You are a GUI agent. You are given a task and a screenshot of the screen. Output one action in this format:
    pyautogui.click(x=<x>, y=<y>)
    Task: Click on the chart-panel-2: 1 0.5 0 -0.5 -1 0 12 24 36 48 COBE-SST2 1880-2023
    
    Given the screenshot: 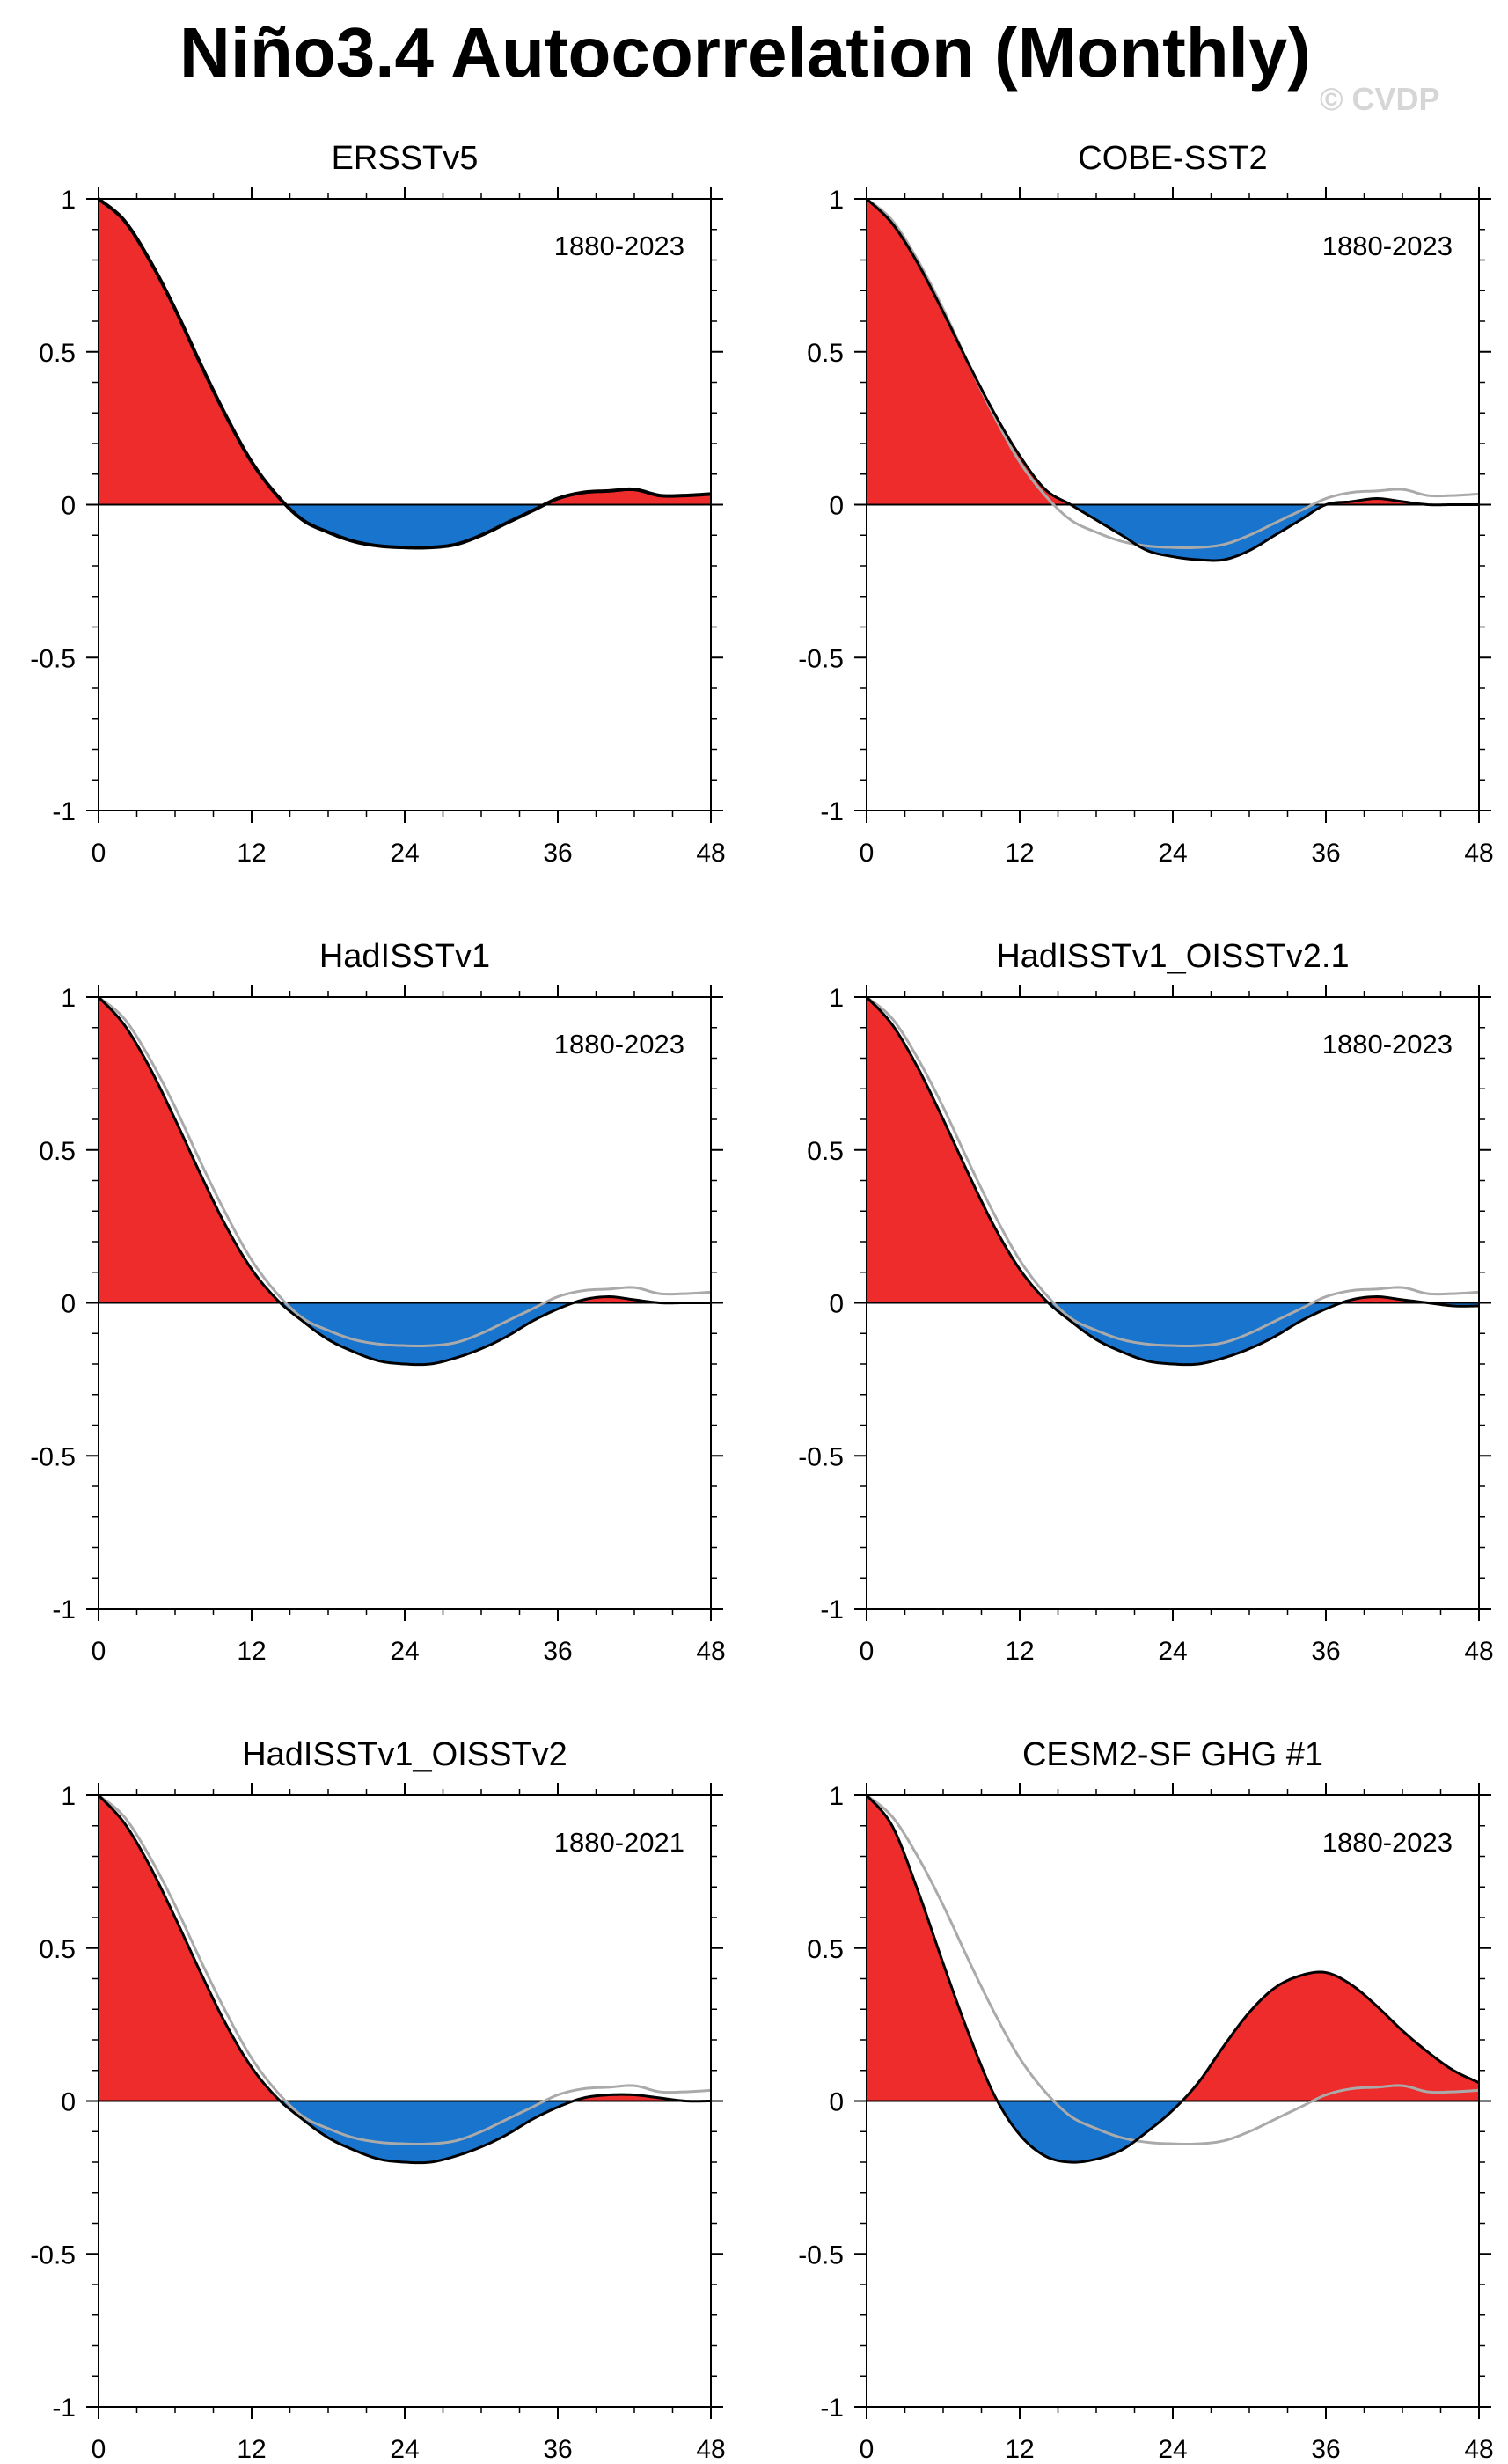 What is the action you would take?
    pyautogui.click(x=1145, y=504)
    